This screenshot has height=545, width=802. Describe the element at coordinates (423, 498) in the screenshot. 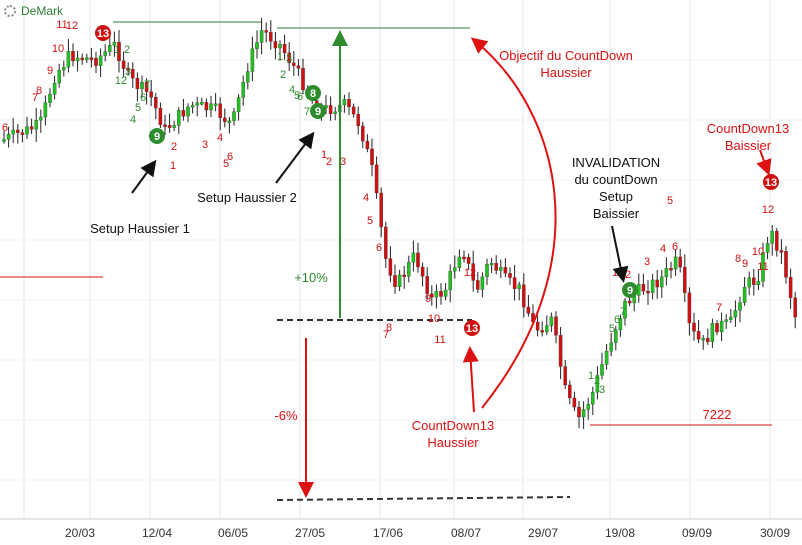

I see `bottom-dashed-line` at that location.